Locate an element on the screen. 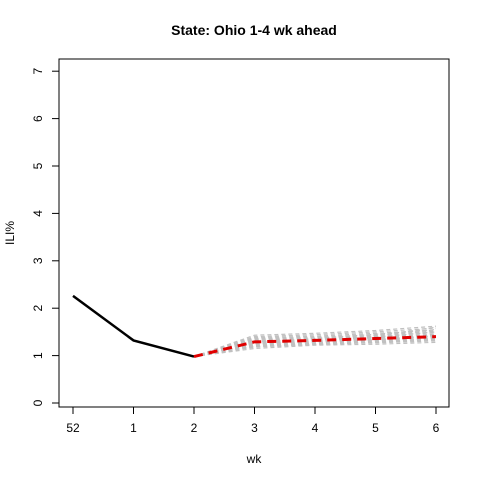 The height and width of the screenshot is (480, 480). y-axis-label: ILI% is located at coordinates (10, 233).